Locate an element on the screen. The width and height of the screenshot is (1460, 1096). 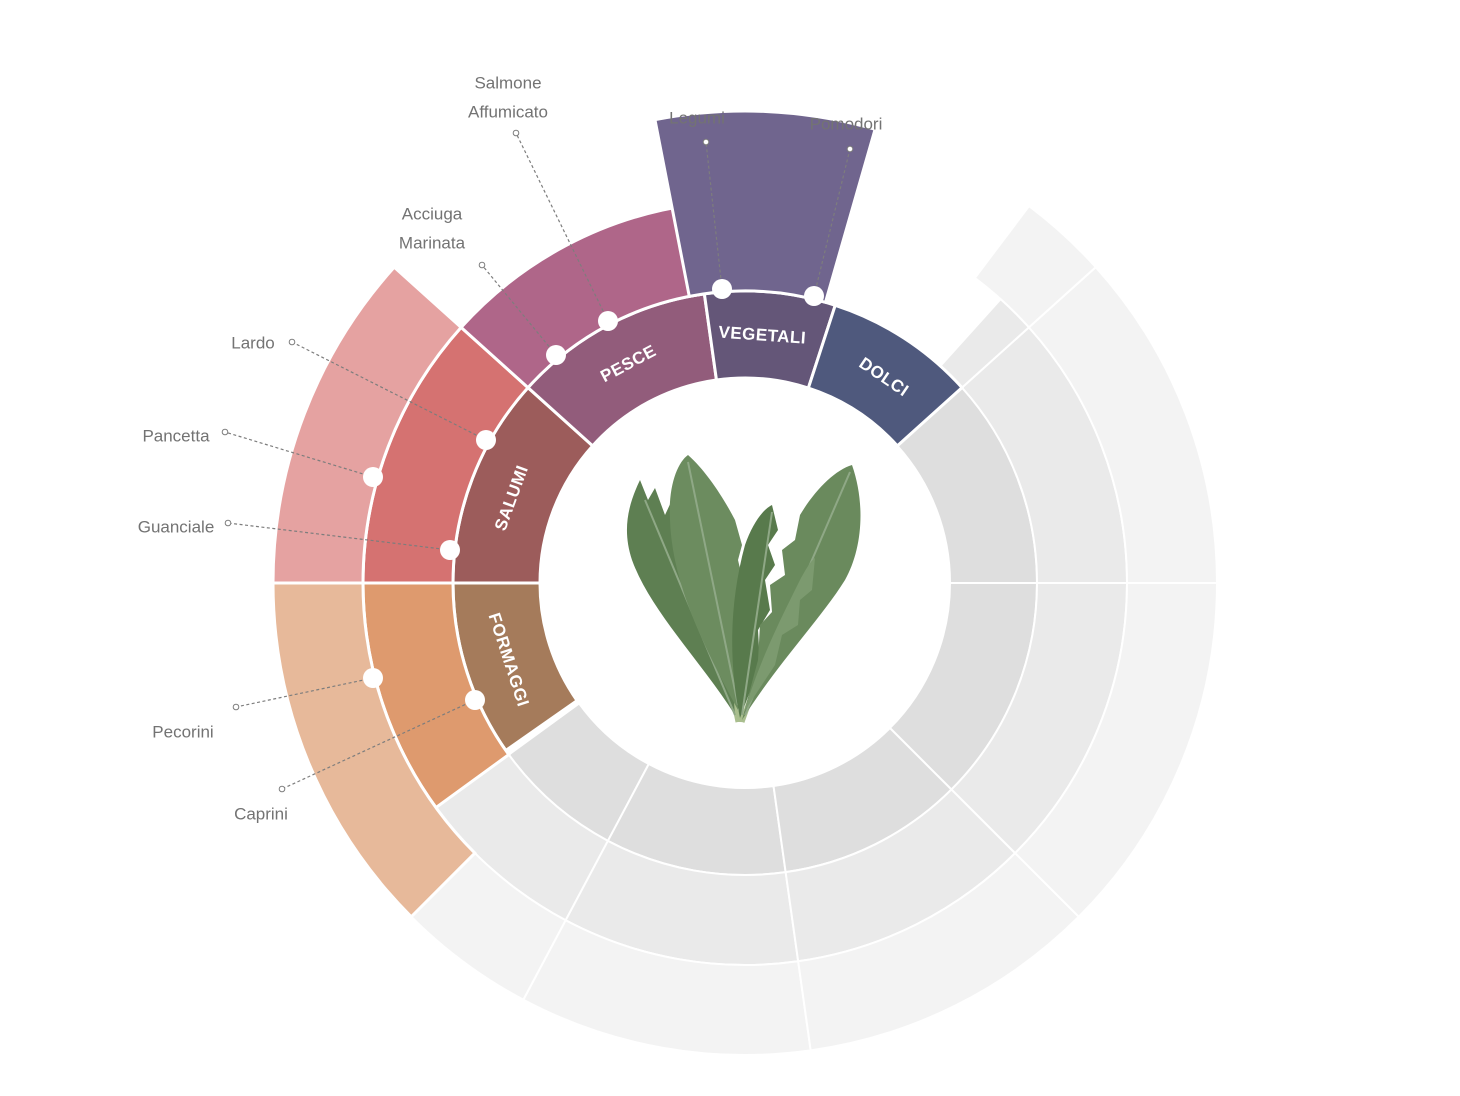
pairing-label-acciuga: Marinata is located at coordinates (432, 243).